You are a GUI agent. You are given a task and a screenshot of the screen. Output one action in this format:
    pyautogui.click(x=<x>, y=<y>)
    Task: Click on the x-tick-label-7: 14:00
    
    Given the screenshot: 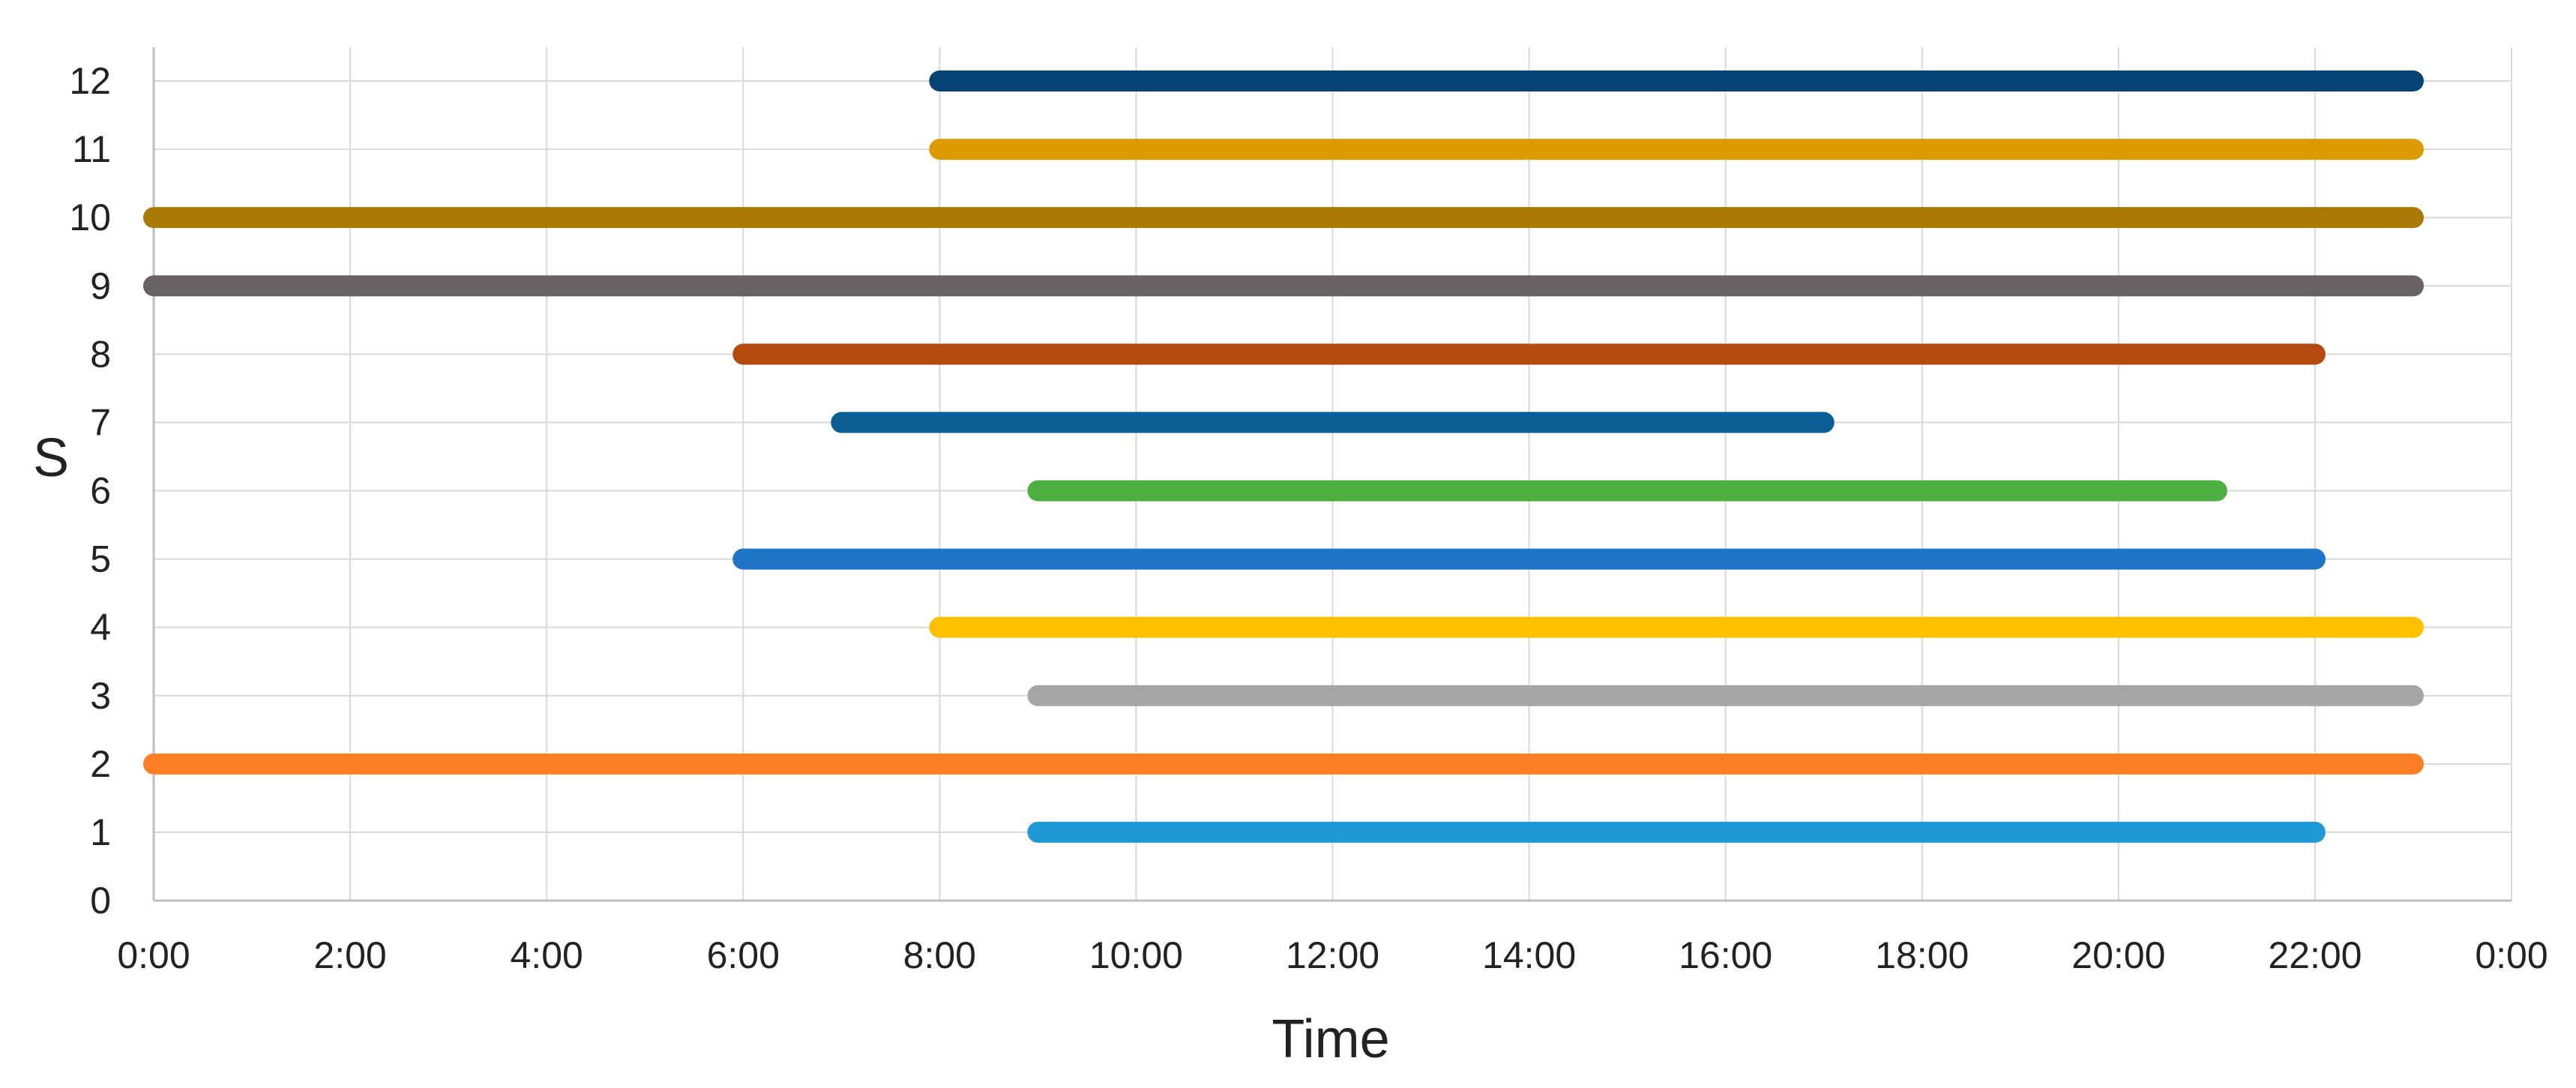 What is the action you would take?
    pyautogui.click(x=1529, y=955)
    